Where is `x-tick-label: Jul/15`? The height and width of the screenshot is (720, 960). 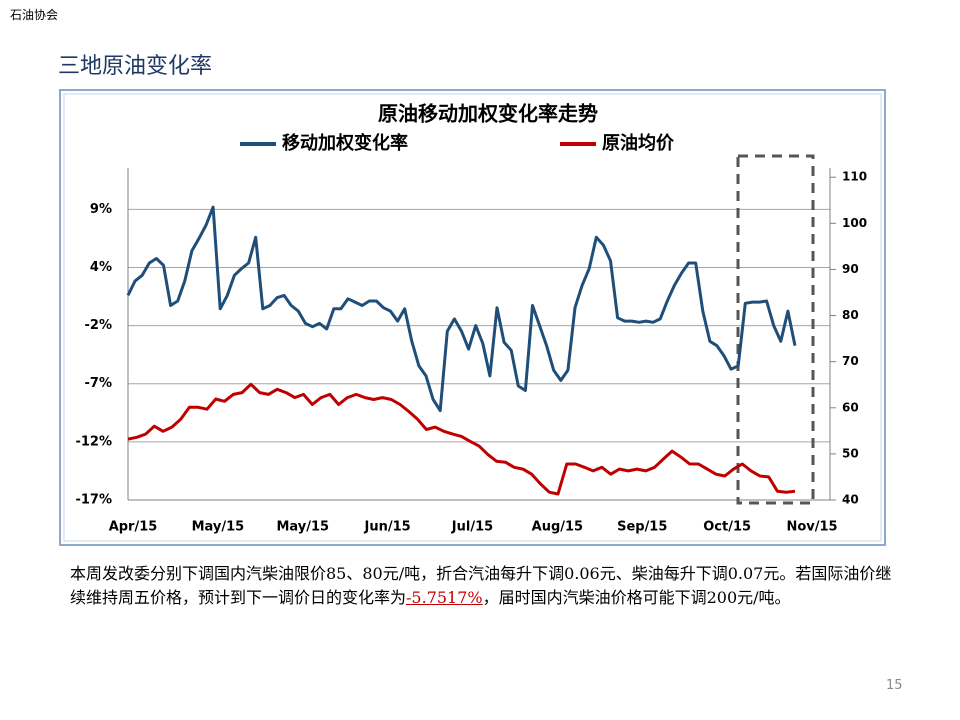 x-tick-label: Jul/15 is located at coordinates (472, 527).